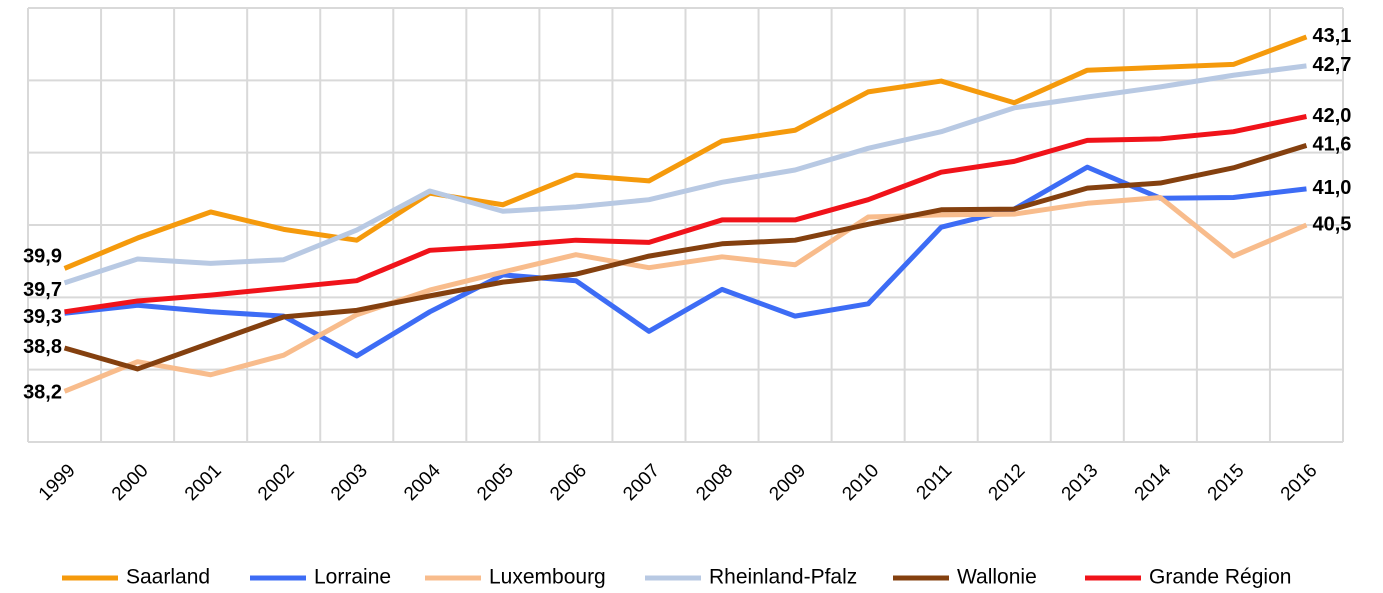 Image resolution: width=1383 pixels, height=593 pixels. What do you see at coordinates (203, 482) in the screenshot?
I see `x-tick-label: 2001` at bounding box center [203, 482].